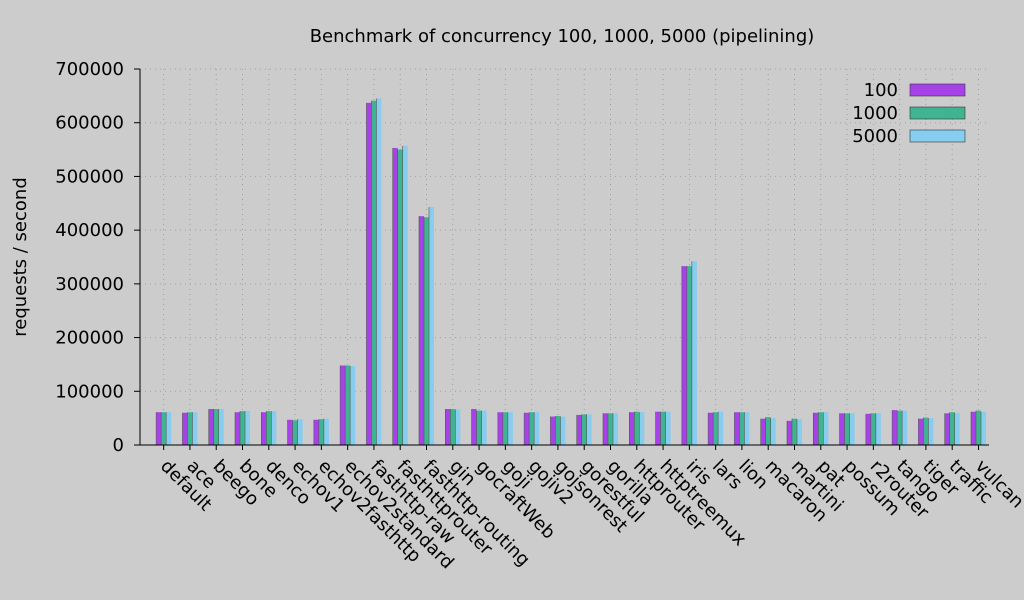 The height and width of the screenshot is (600, 1024). I want to click on y-tick-label: 200000, so click(89, 338).